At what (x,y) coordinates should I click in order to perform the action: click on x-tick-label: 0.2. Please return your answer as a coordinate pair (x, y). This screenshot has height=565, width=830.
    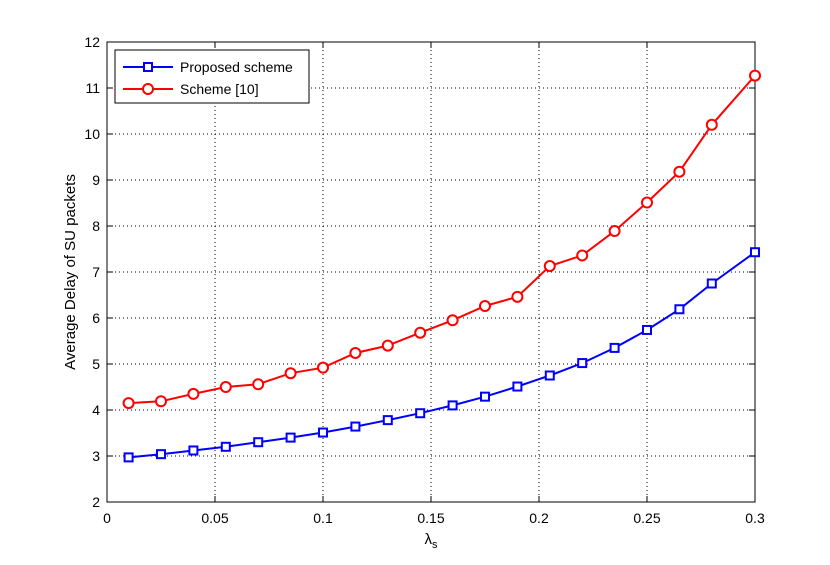
    Looking at the image, I should click on (539, 518).